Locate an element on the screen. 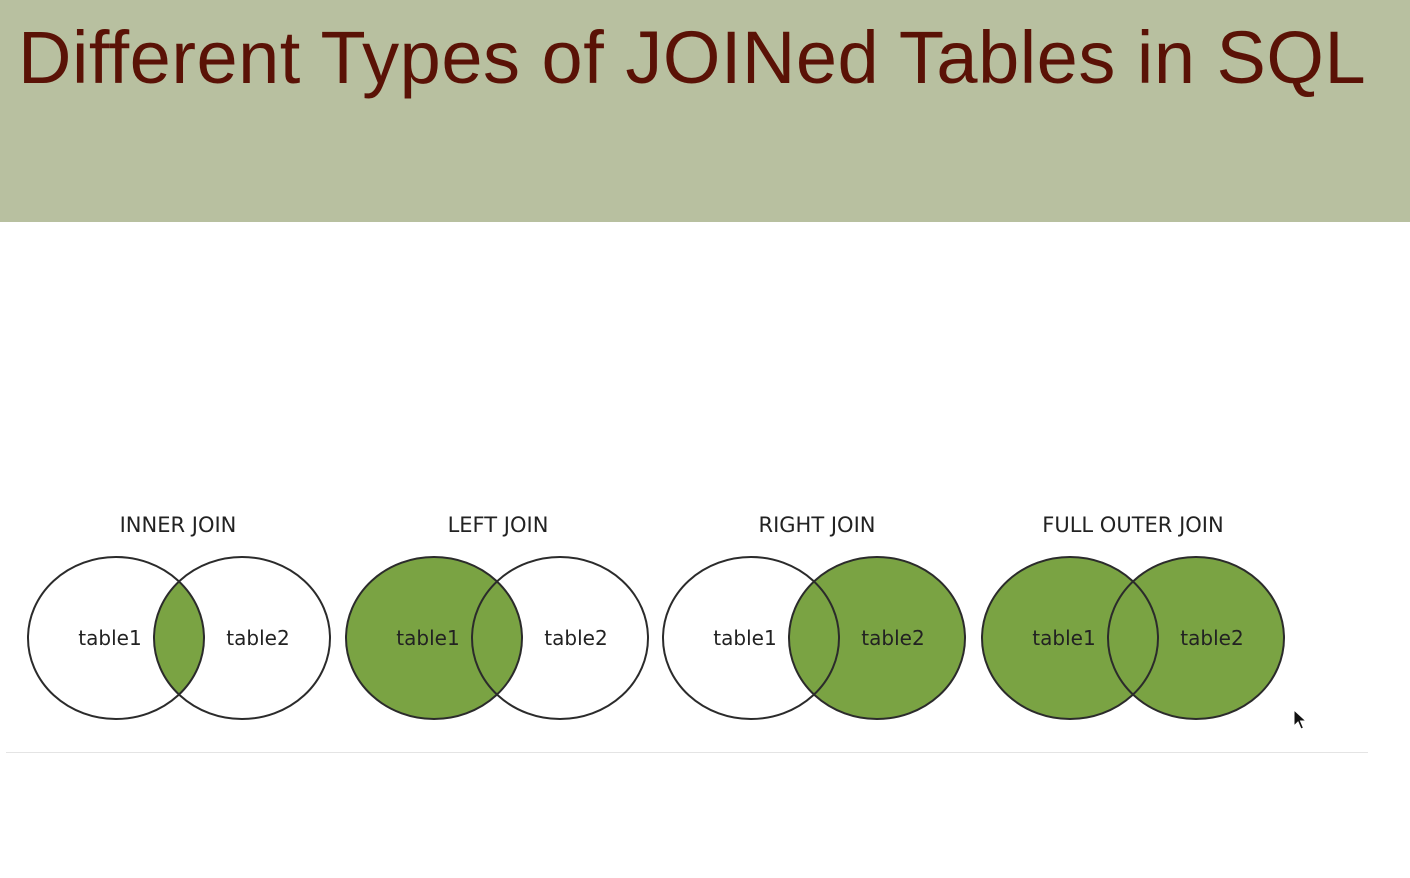 The width and height of the screenshot is (1410, 878). full-outer-join-diagram: FULL OUTER JOIN table1 table2 is located at coordinates (1133, 616).